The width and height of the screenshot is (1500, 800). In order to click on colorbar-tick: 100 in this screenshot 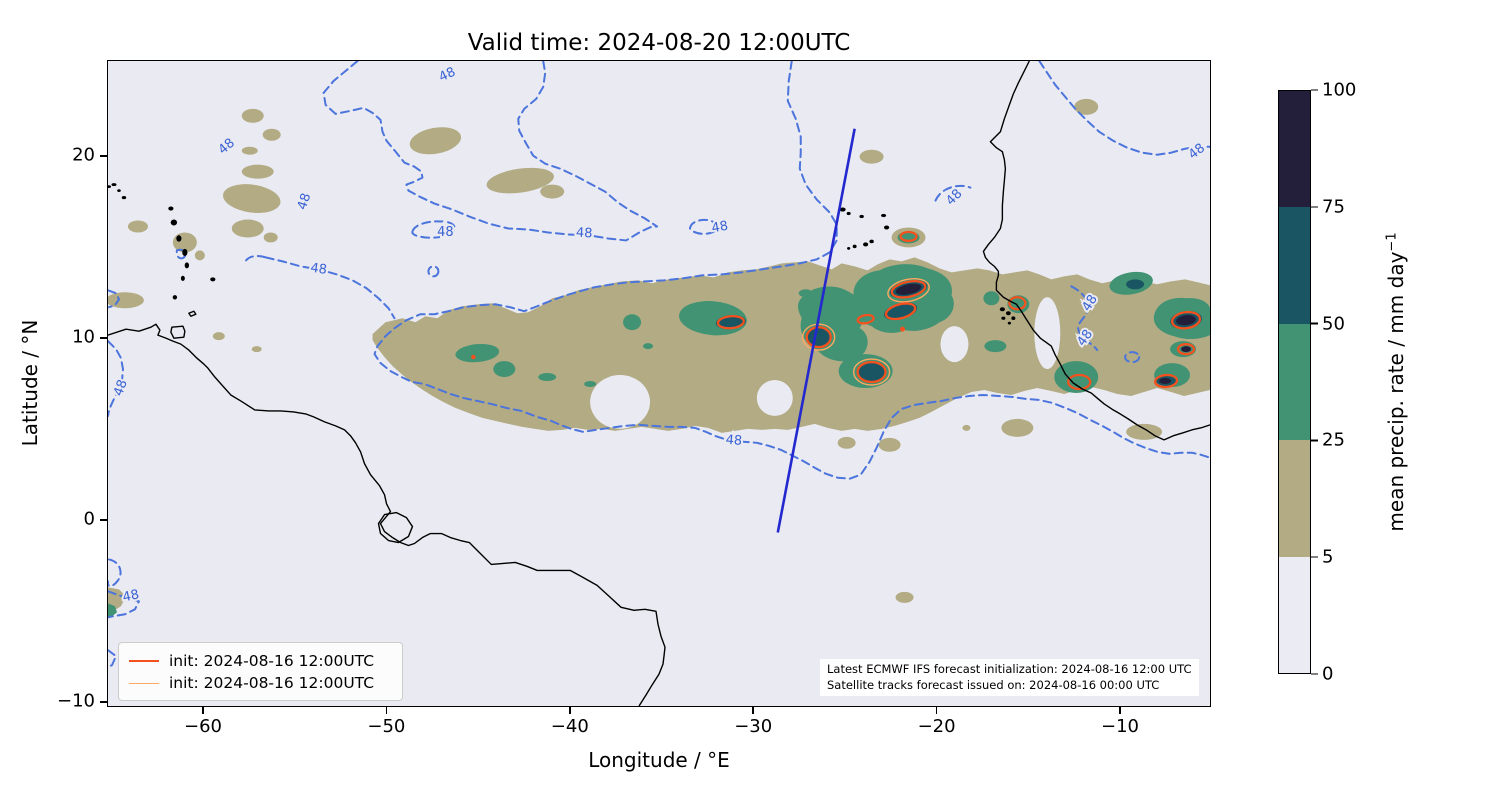, I will do `click(1333, 90)`.